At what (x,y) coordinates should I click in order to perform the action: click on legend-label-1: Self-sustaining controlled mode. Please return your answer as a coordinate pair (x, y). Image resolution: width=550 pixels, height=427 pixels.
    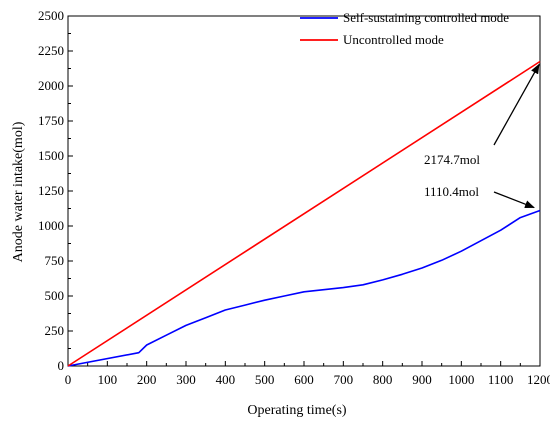
    Looking at the image, I should click on (426, 17).